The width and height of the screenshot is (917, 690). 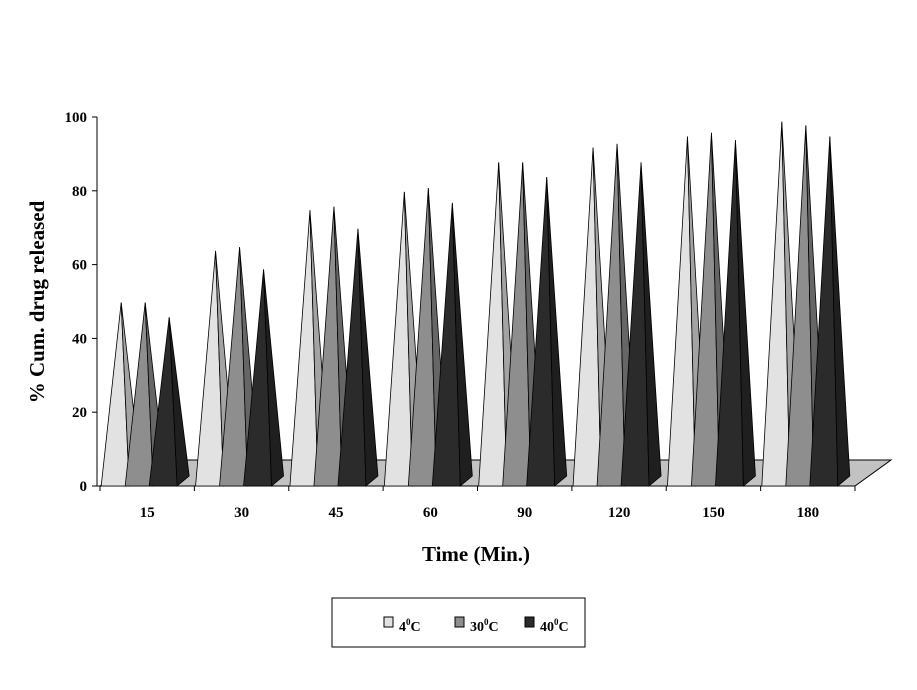 I want to click on y-tick-label: 100, so click(x=76, y=118).